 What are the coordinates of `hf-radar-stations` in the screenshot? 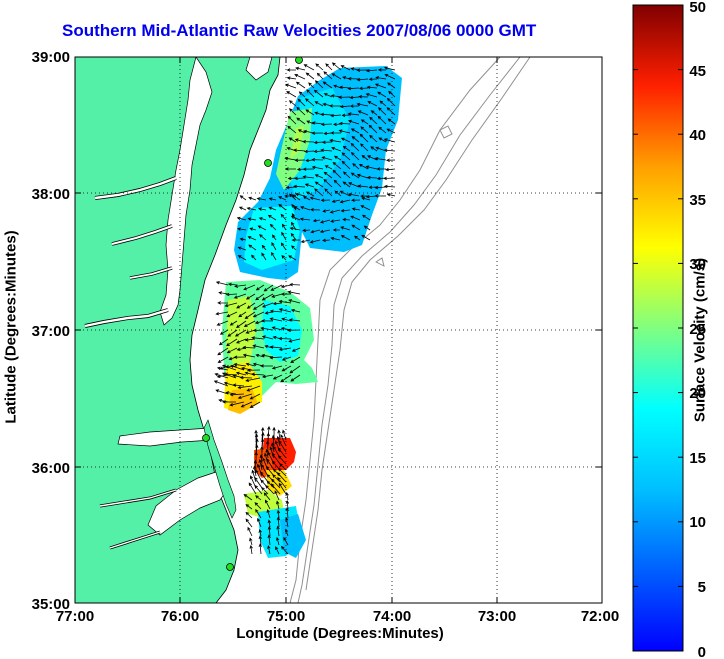 It's located at (252, 314).